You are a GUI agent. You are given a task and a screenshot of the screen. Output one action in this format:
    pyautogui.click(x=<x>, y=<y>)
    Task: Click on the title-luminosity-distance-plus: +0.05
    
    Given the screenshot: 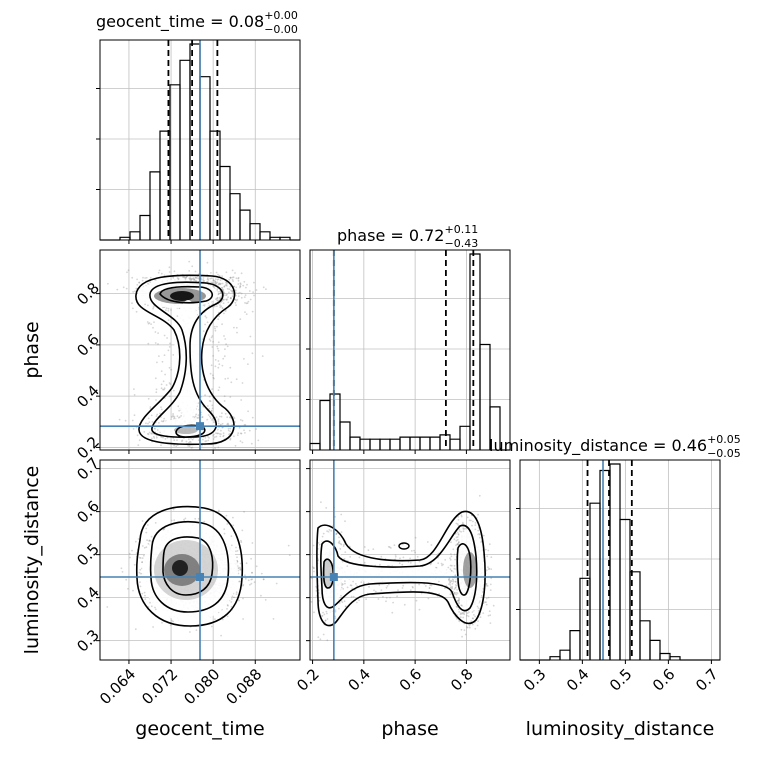 What is the action you would take?
    pyautogui.click(x=724, y=439)
    